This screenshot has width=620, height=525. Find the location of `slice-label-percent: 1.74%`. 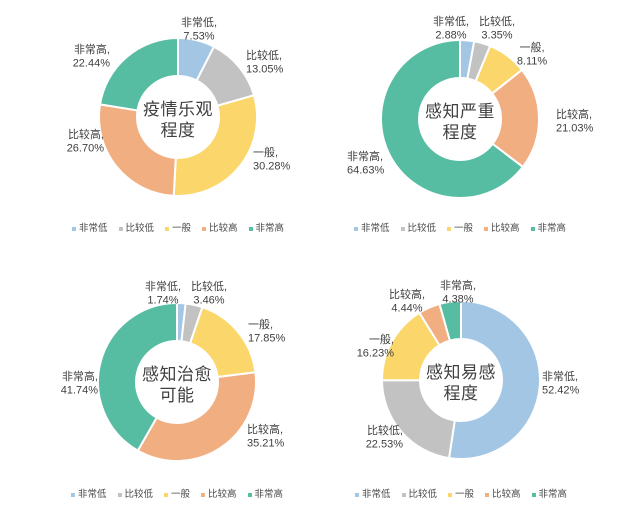

slice-label-percent: 1.74% is located at coordinates (162, 301).